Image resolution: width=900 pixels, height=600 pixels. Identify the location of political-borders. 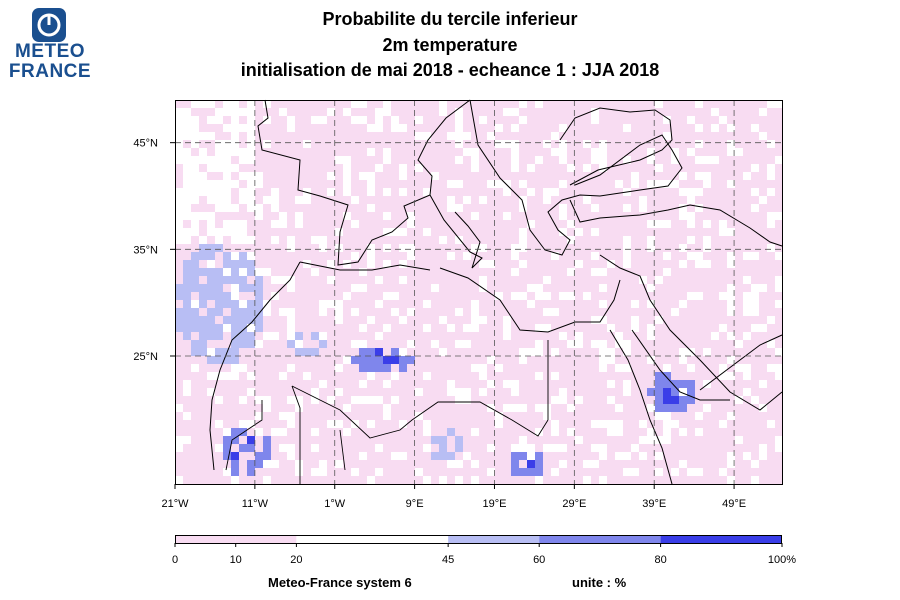
(387, 412).